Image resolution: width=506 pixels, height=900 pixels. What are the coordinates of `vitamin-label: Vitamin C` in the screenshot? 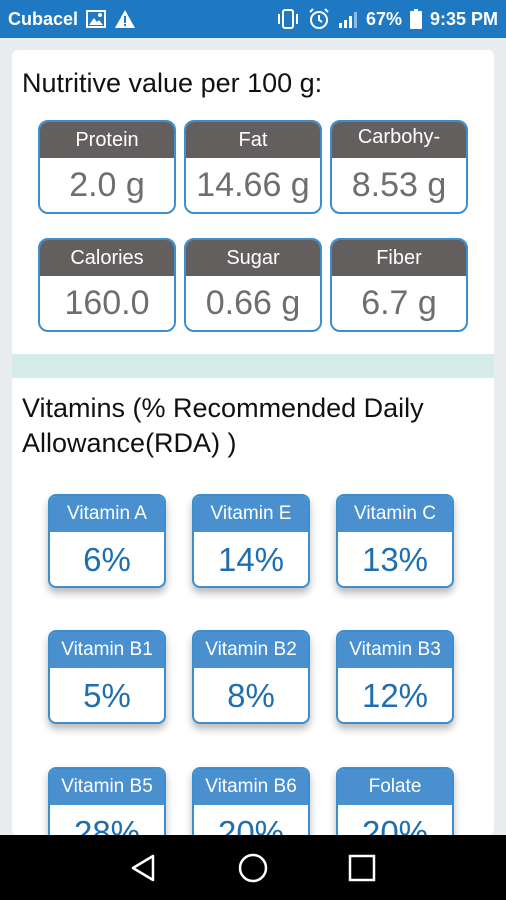 It's located at (395, 514).